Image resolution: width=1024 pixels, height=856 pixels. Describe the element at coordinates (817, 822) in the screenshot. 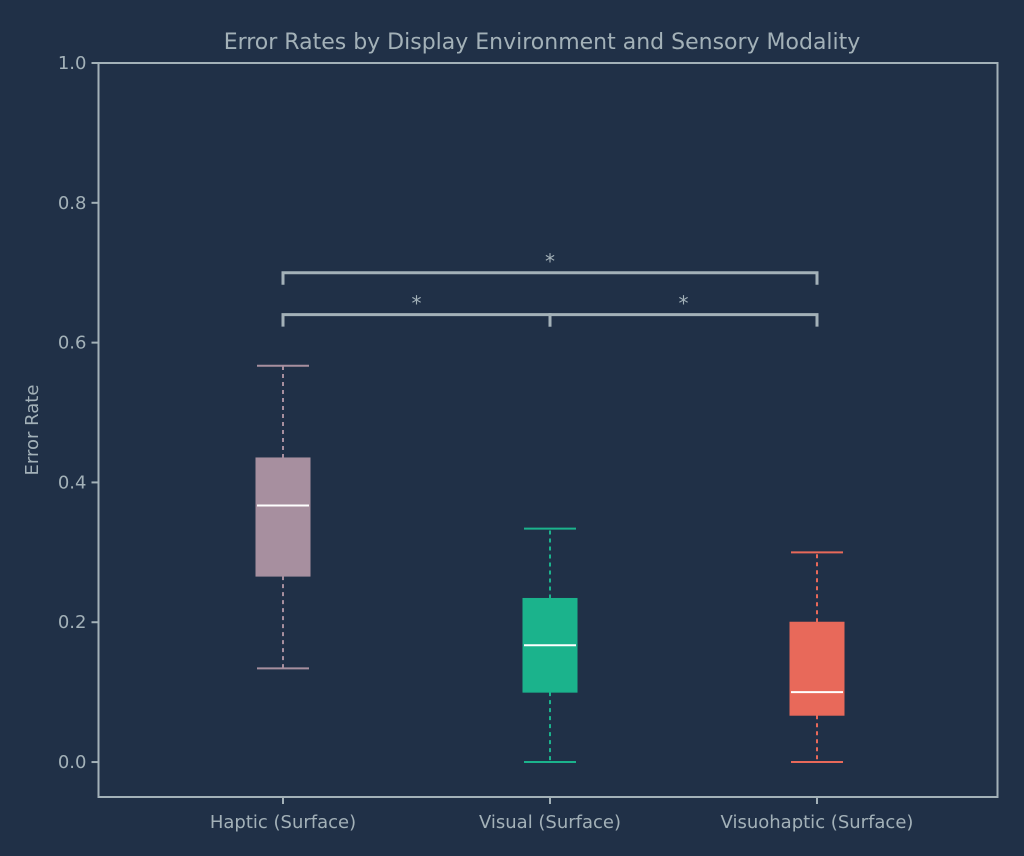

I see `x-tick-label: Visuohaptic (Surface)` at that location.